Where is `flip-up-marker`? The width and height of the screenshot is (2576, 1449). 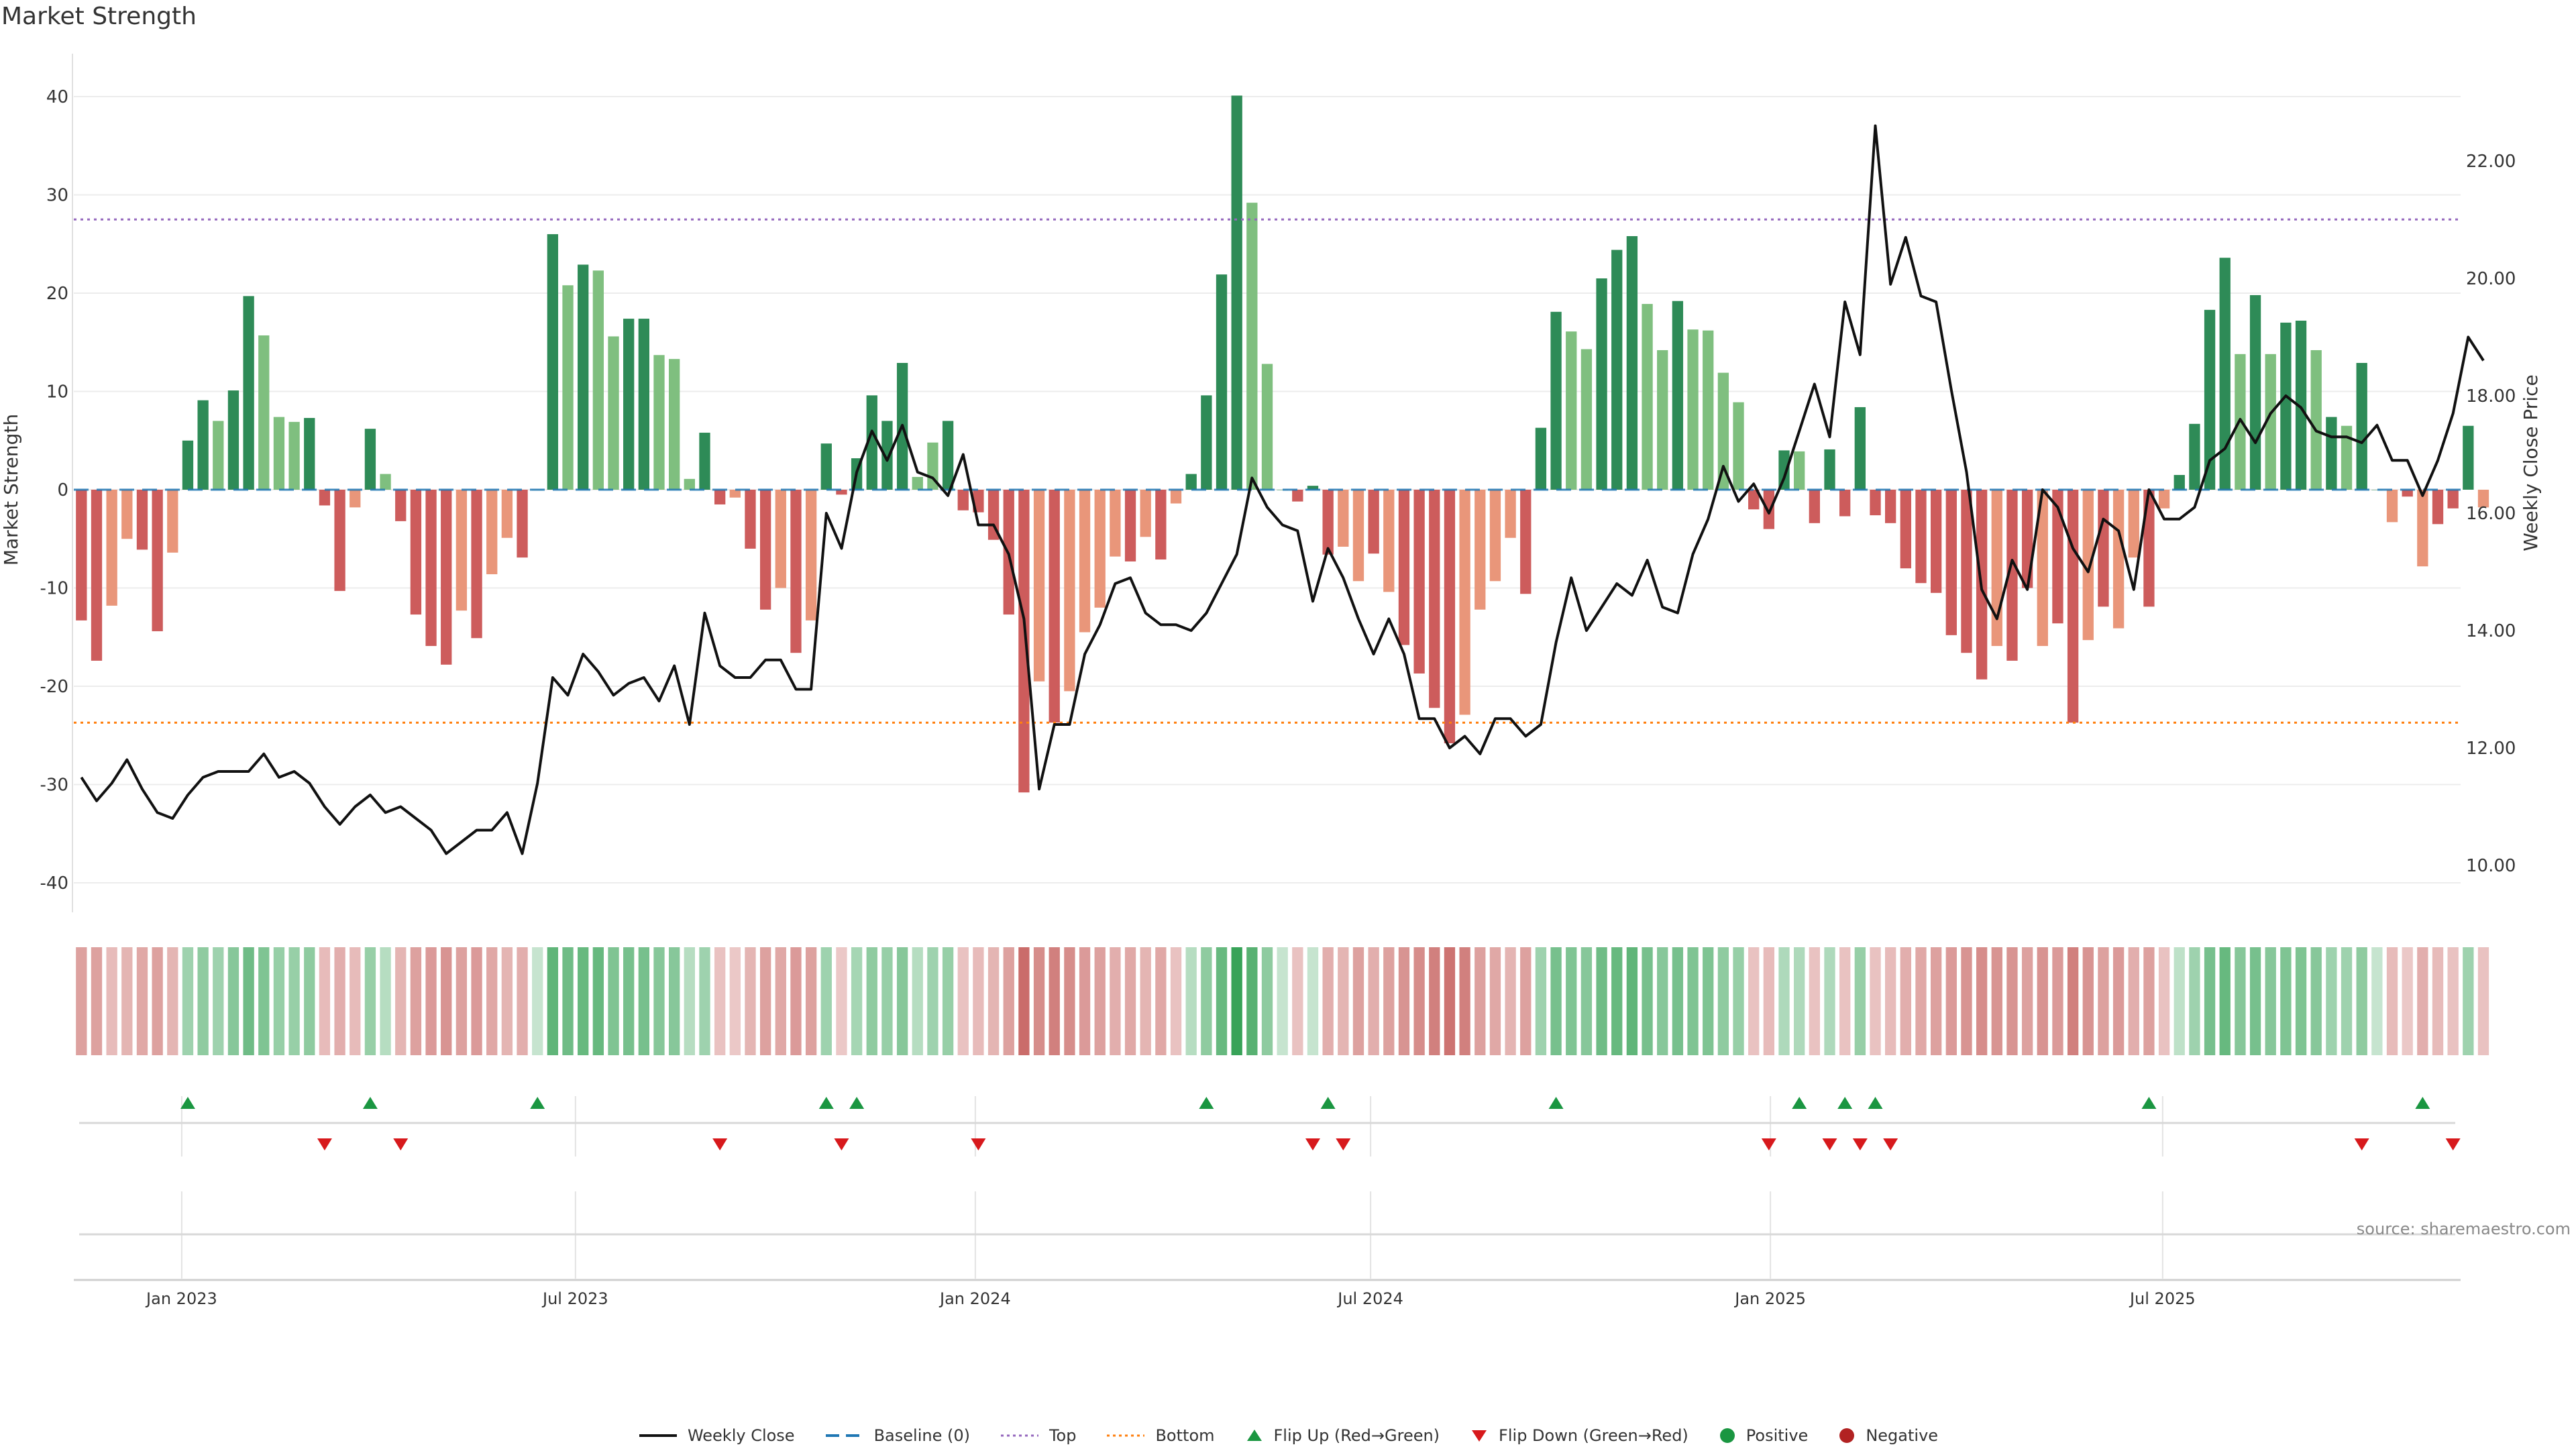 flip-up-marker is located at coordinates (857, 1103).